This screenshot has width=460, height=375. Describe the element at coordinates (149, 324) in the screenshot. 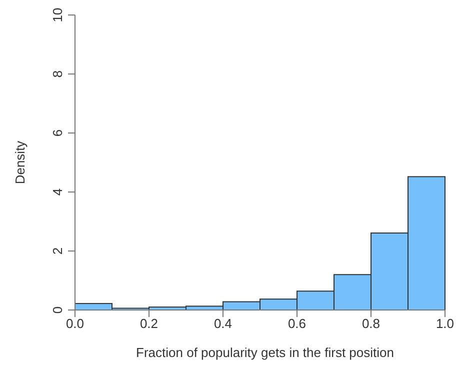

I see `x-tick-label: 0.2` at that location.